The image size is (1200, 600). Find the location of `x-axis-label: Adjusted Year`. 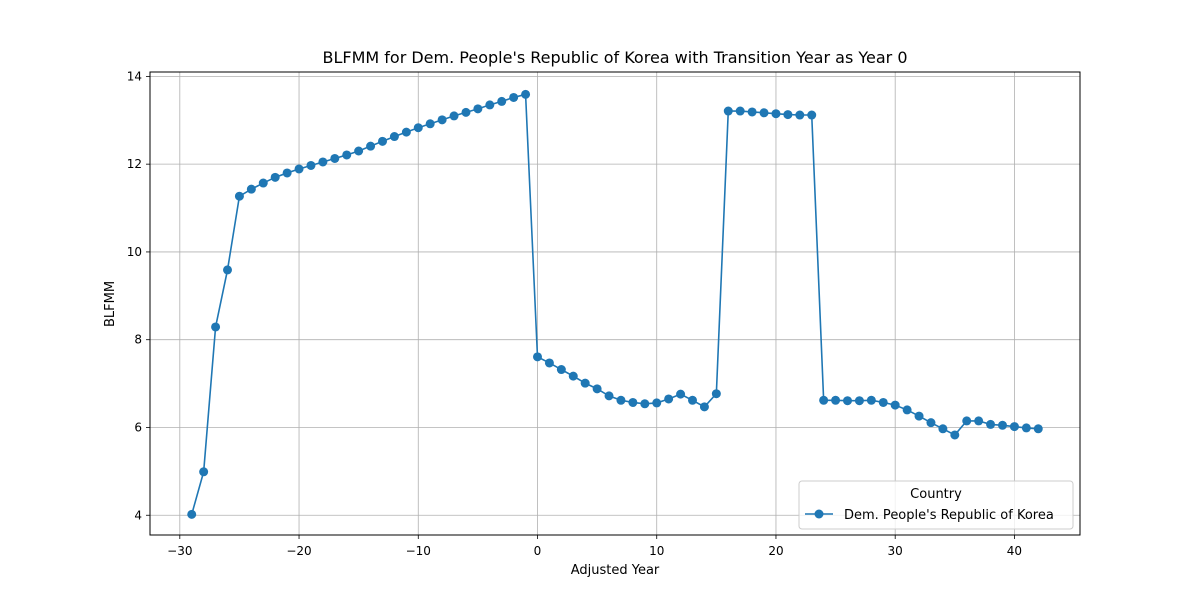

x-axis-label: Adjusted Year is located at coordinates (615, 570).